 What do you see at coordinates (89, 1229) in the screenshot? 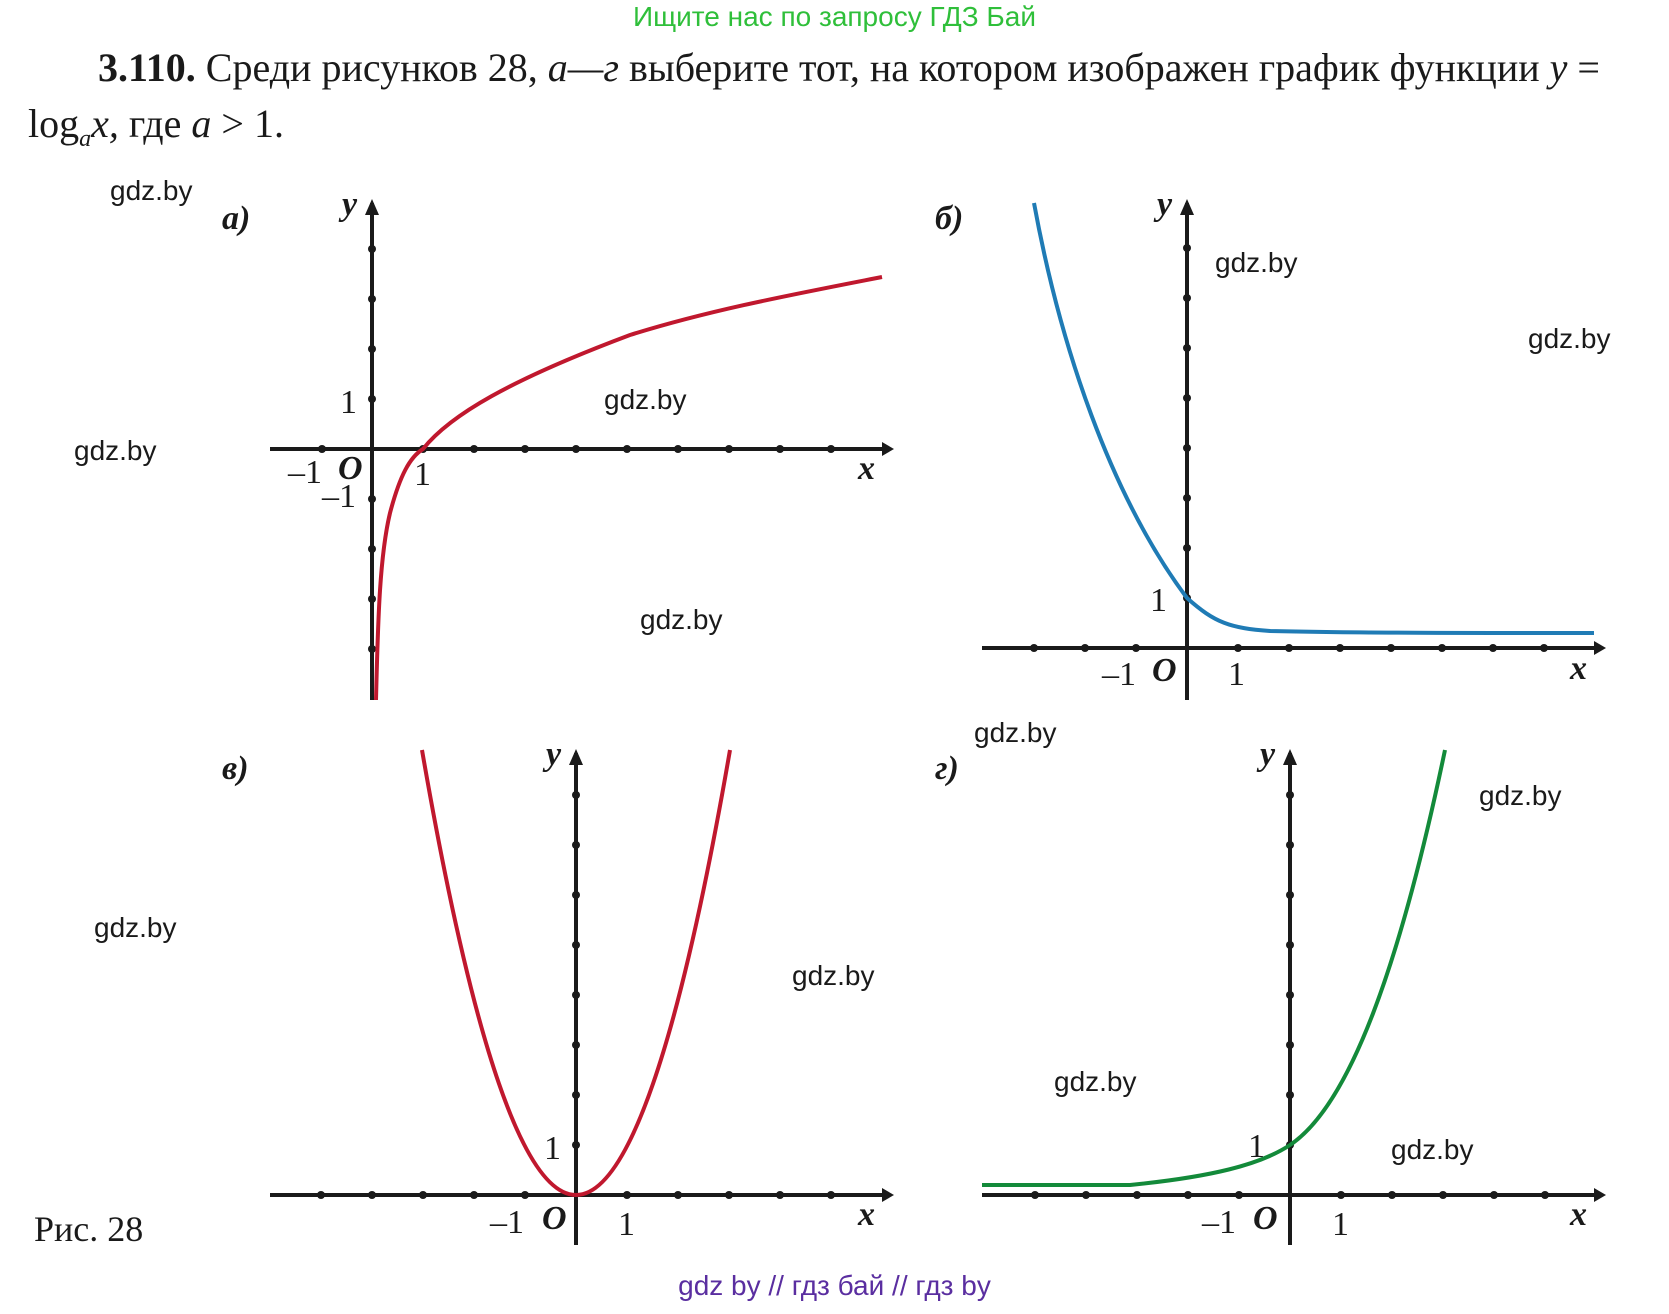
I see `figure-caption: Рис. 28` at bounding box center [89, 1229].